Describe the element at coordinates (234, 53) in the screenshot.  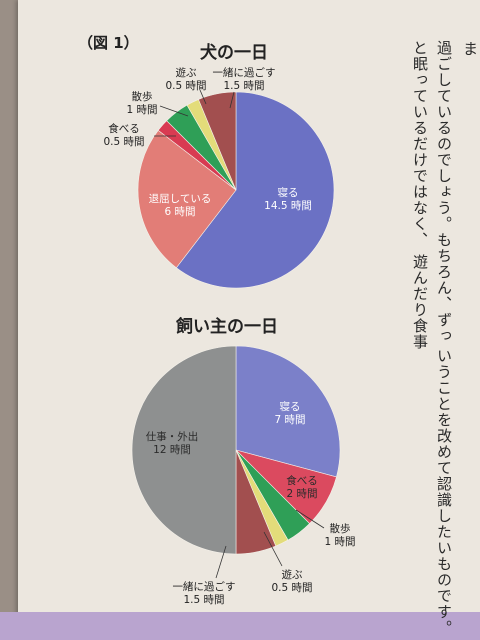
I see `chart-title-dog: 犬の一日` at that location.